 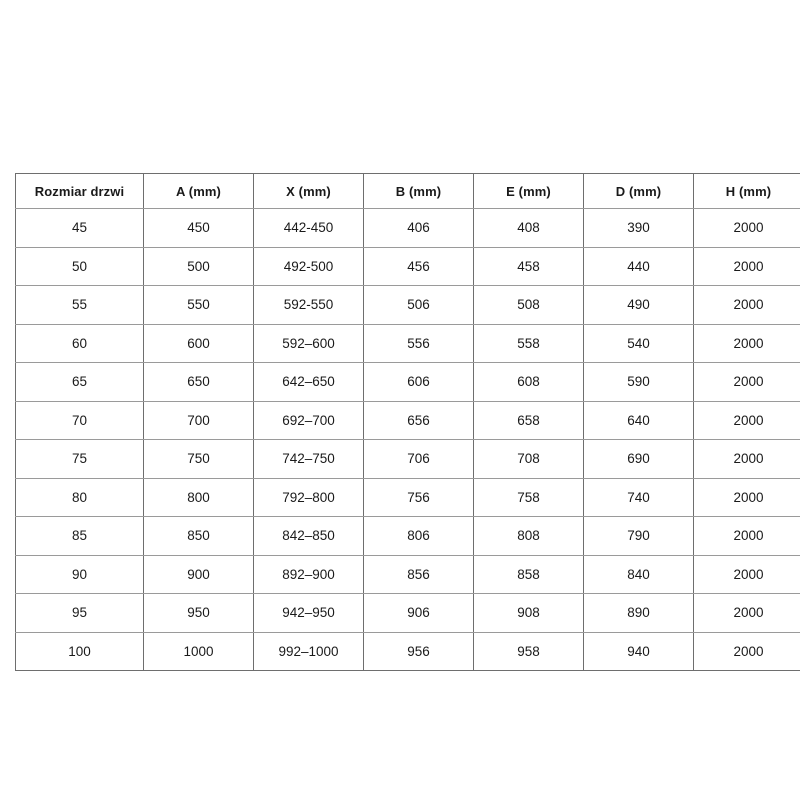 I want to click on cell-door-size: 45, so click(x=79, y=228).